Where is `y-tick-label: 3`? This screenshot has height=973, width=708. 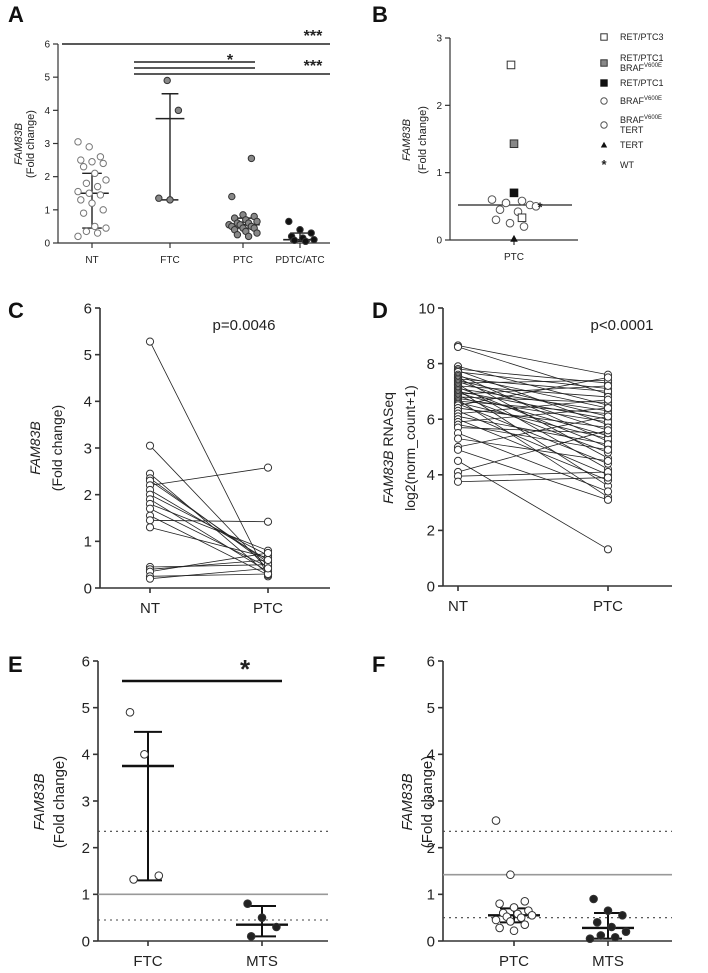 y-tick-label: 3 is located at coordinates (86, 801).